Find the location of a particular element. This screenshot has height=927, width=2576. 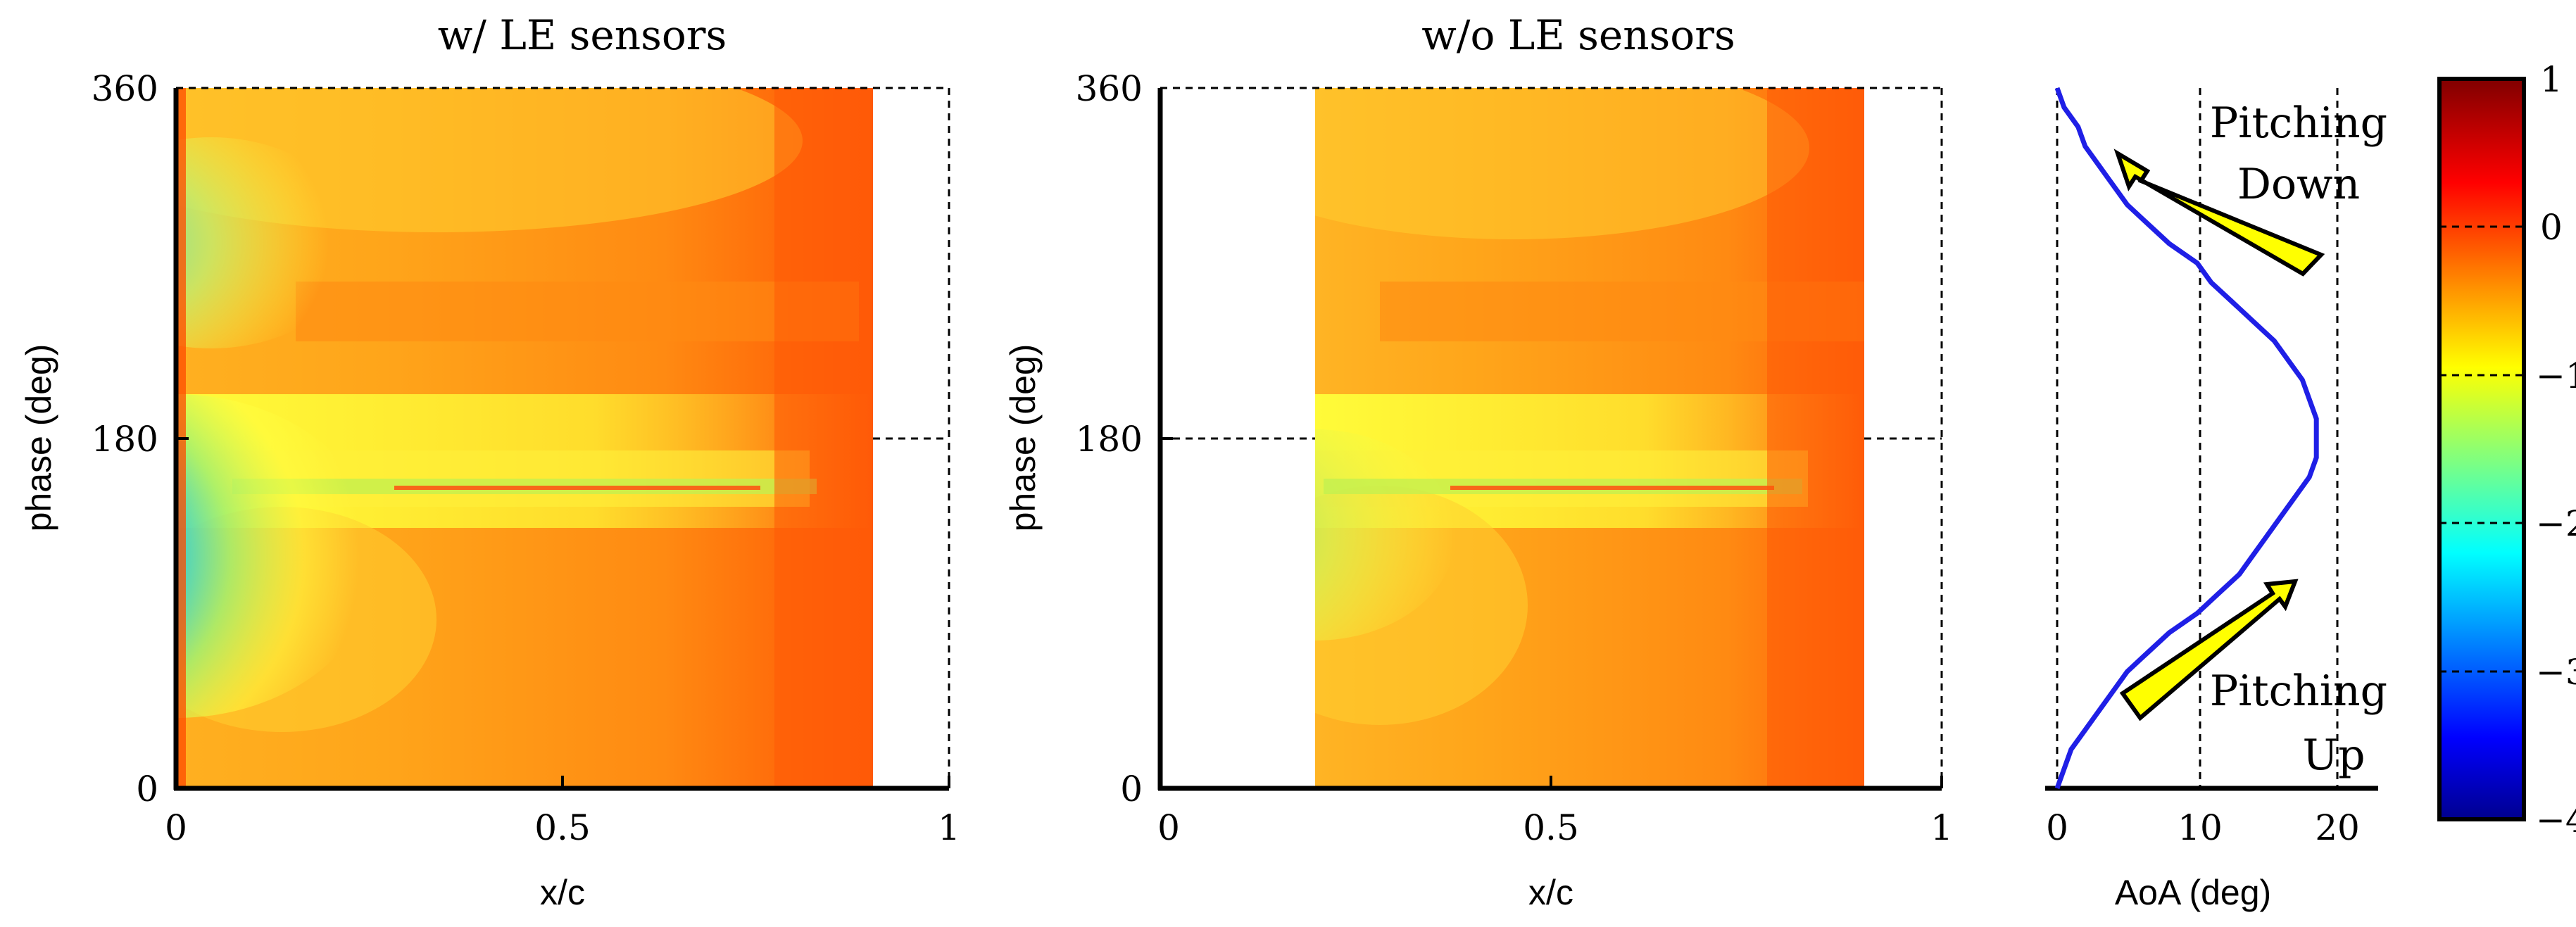

panel1-xtick-0: 0 is located at coordinates (176, 827).